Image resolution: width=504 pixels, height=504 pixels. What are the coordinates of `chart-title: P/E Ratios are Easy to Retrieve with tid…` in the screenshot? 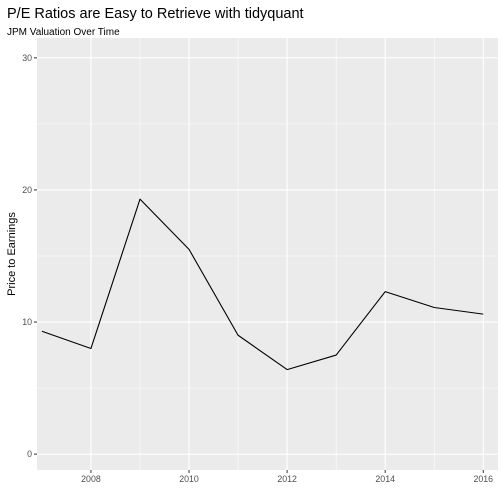 It's located at (155, 14).